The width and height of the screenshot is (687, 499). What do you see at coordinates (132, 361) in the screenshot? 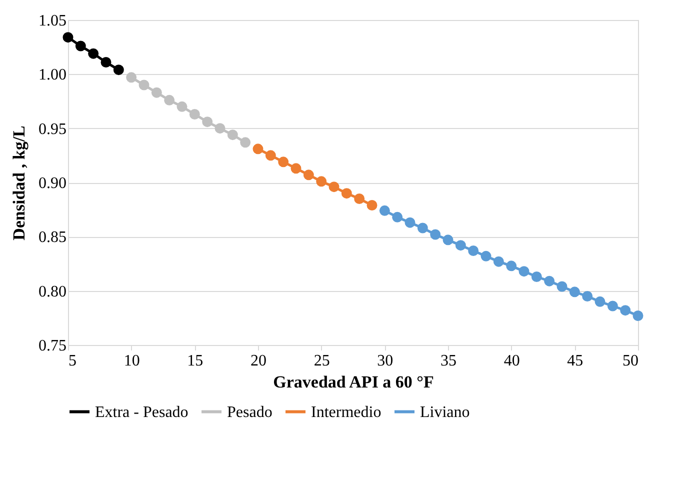
I see `x-tick-label: 10` at bounding box center [132, 361].